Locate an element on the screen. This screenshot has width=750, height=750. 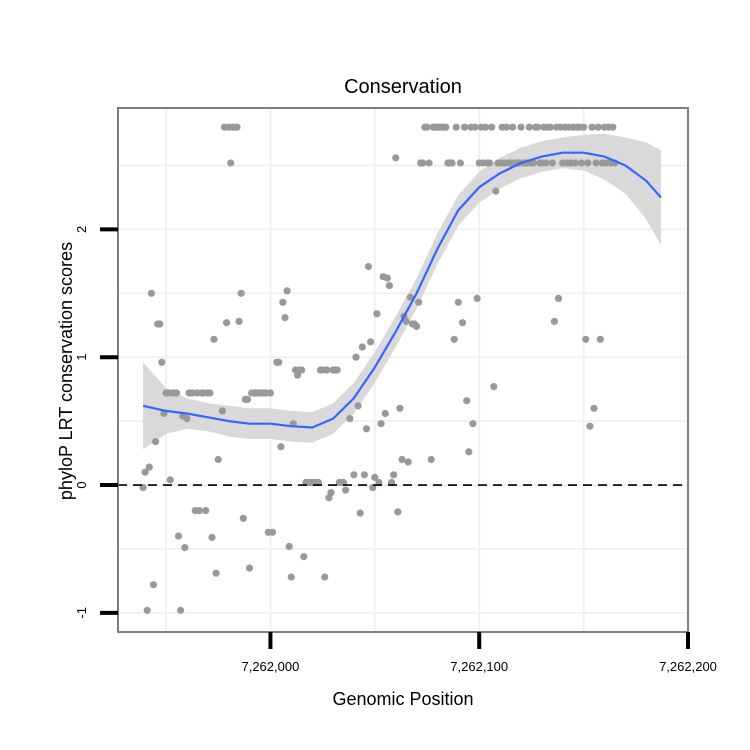
y-tick-label: 2 is located at coordinates (81, 229).